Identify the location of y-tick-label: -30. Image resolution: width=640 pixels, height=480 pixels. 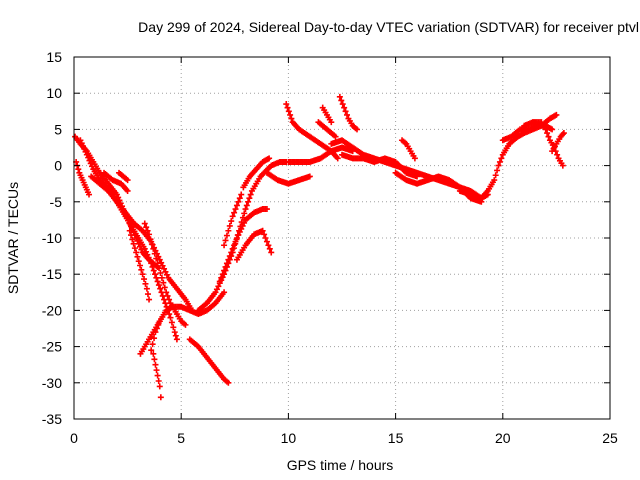
(52, 383).